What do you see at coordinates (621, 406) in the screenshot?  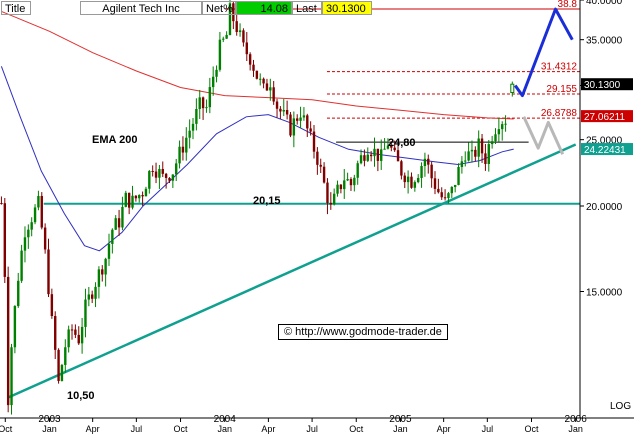 I see `log-scale-label: LOG` at bounding box center [621, 406].